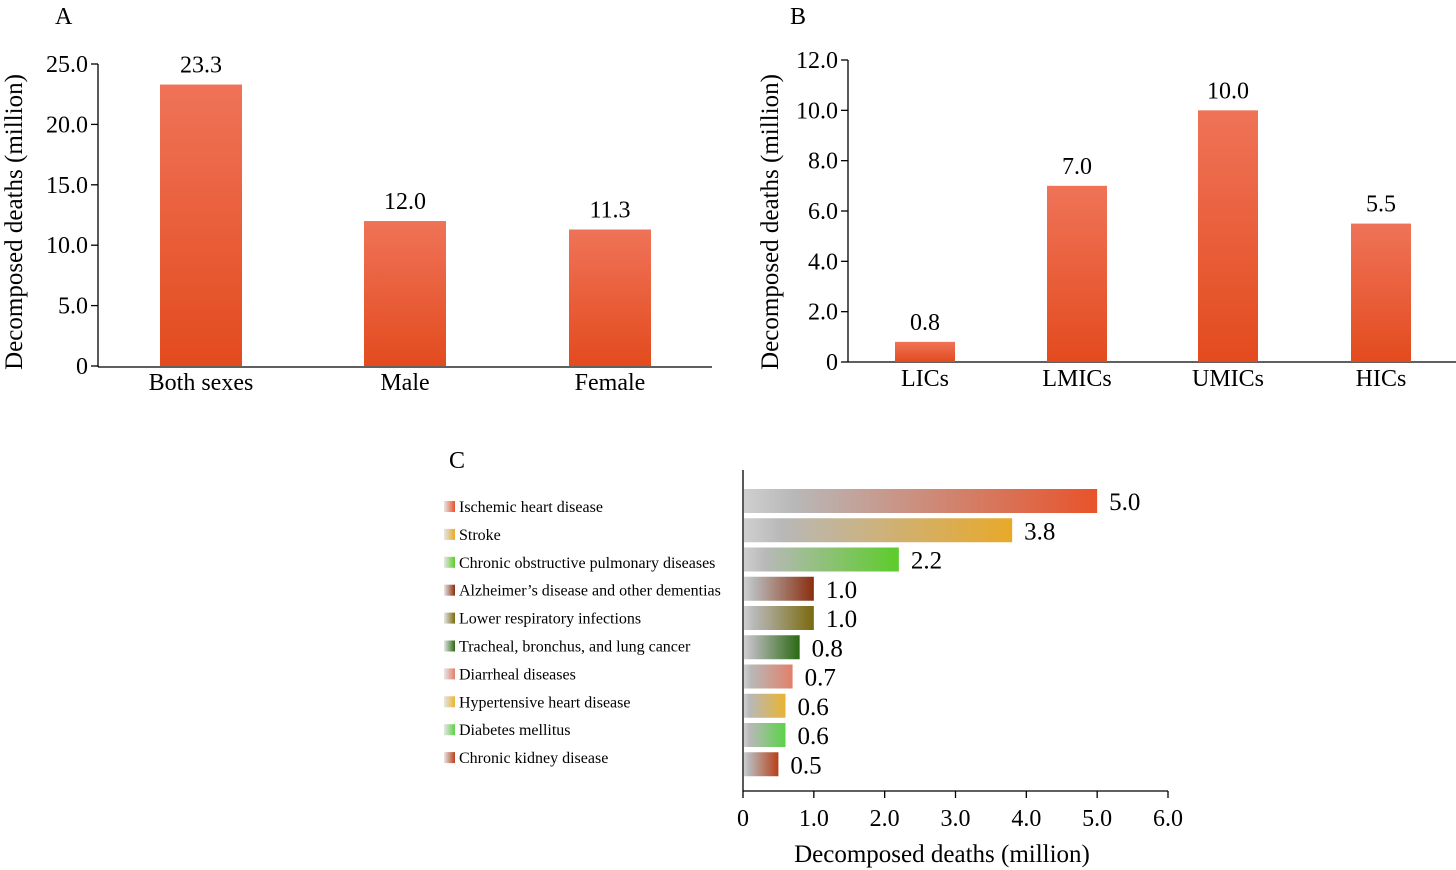 This screenshot has height=870, width=1456. I want to click on panel-c-value-label: 3.8, so click(1039, 531).